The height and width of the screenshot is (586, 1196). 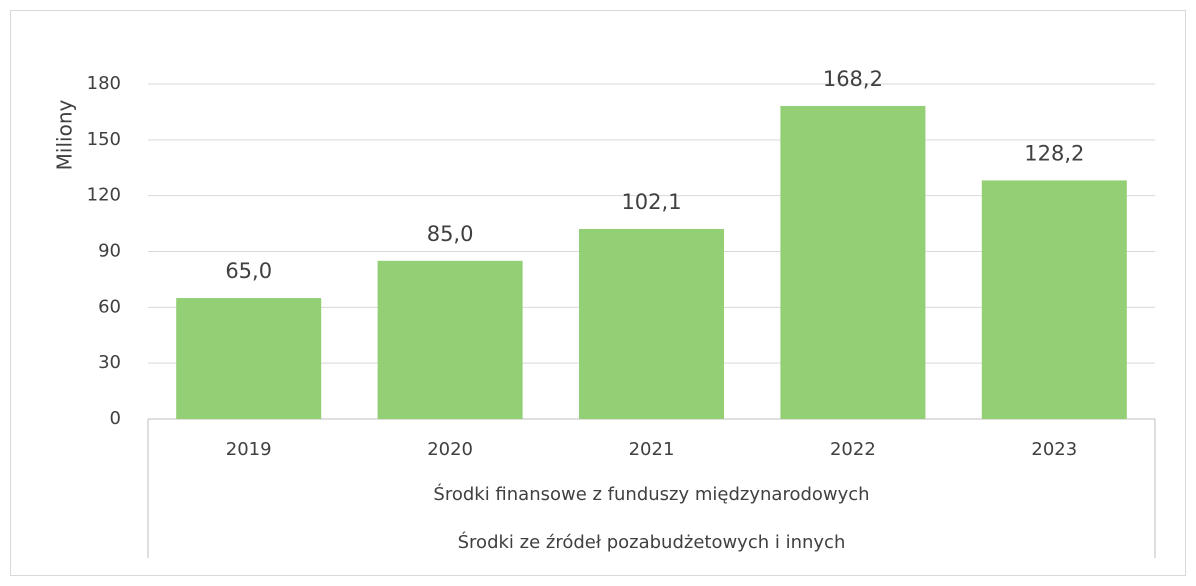 What do you see at coordinates (652, 449) in the screenshot?
I see `x-tick-label: 2021` at bounding box center [652, 449].